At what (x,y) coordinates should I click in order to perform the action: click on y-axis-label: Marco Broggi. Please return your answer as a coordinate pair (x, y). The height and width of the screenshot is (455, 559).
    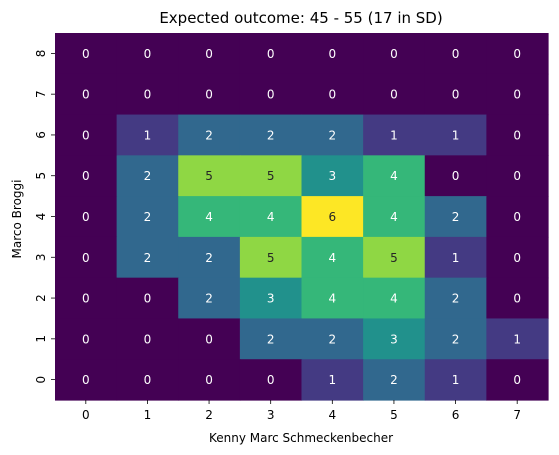
    Looking at the image, I should click on (17, 219).